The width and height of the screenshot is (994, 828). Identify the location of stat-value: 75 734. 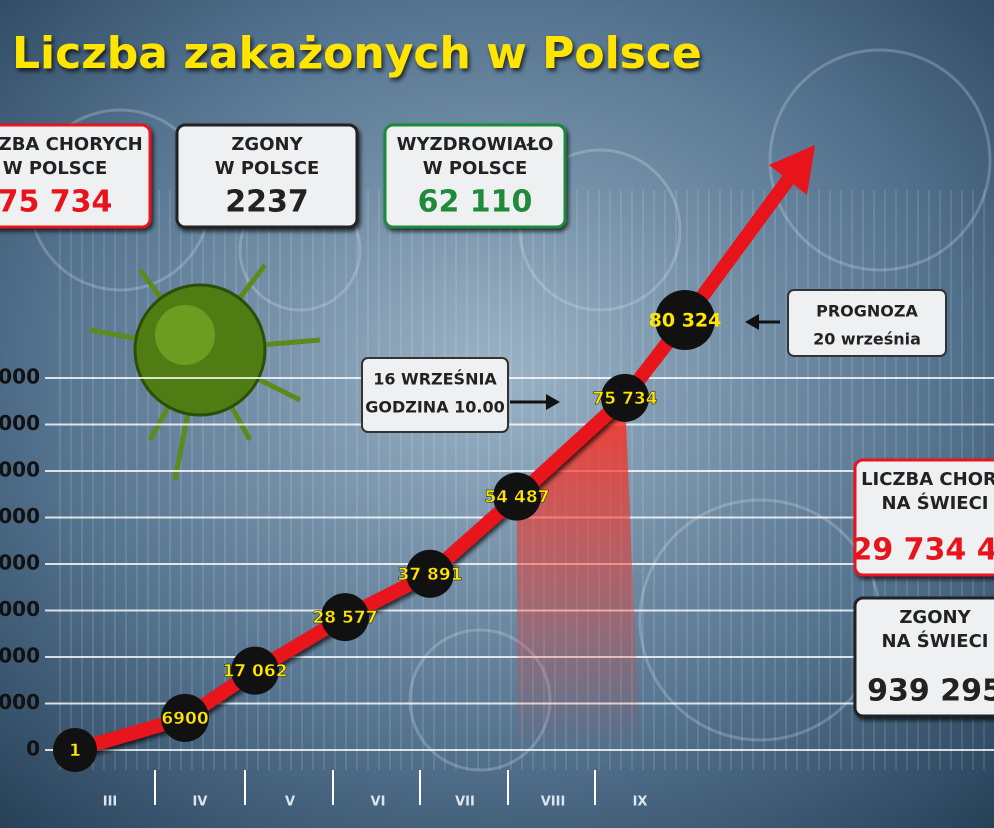
(56, 202).